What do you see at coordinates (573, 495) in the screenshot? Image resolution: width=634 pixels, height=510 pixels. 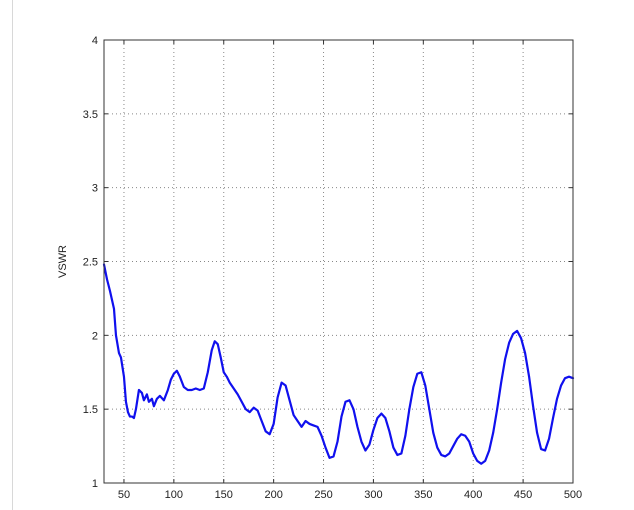 I see `x-tick-label: 500` at bounding box center [573, 495].